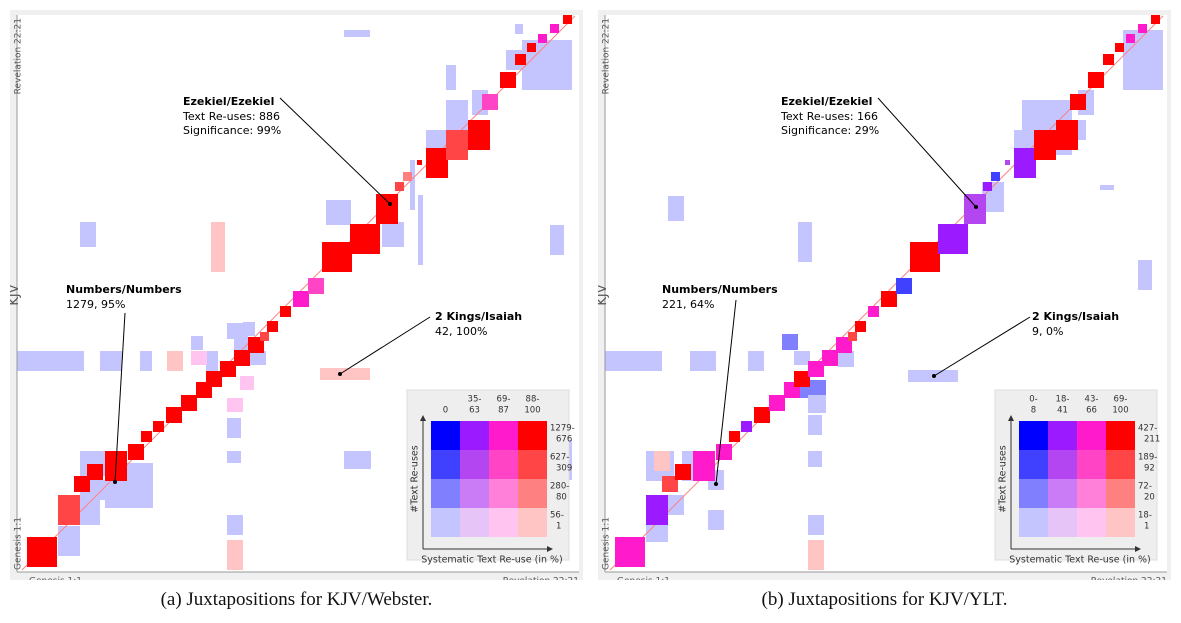  What do you see at coordinates (16, 294) in the screenshot?
I see `y-axis-label: KJV` at bounding box center [16, 294].